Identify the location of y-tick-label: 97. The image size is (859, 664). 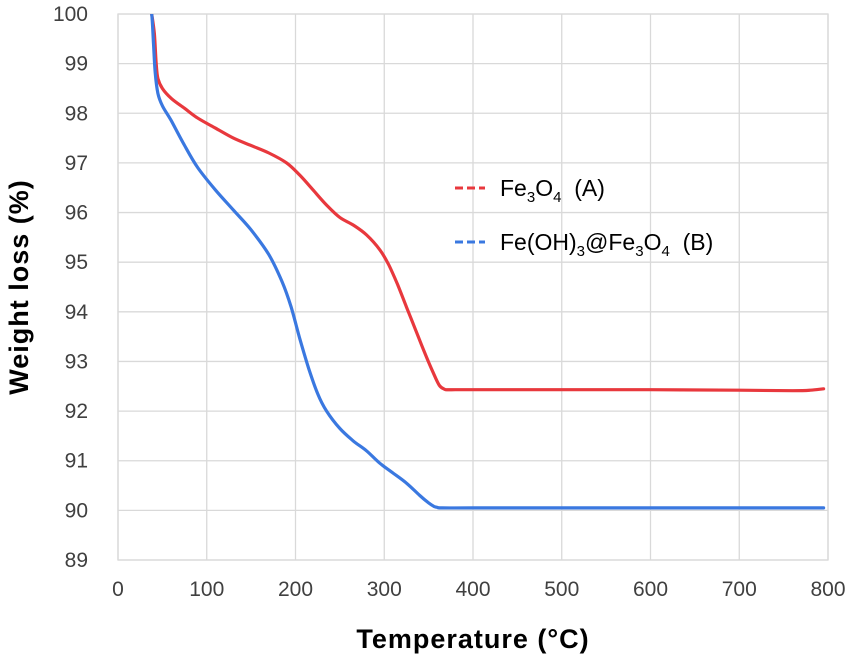
(76, 163).